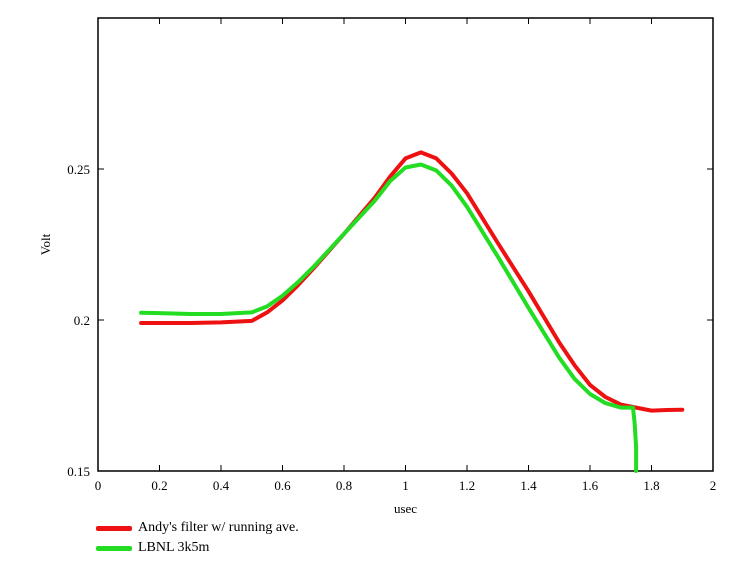  I want to click on x-tick-label: 1, so click(405, 485).